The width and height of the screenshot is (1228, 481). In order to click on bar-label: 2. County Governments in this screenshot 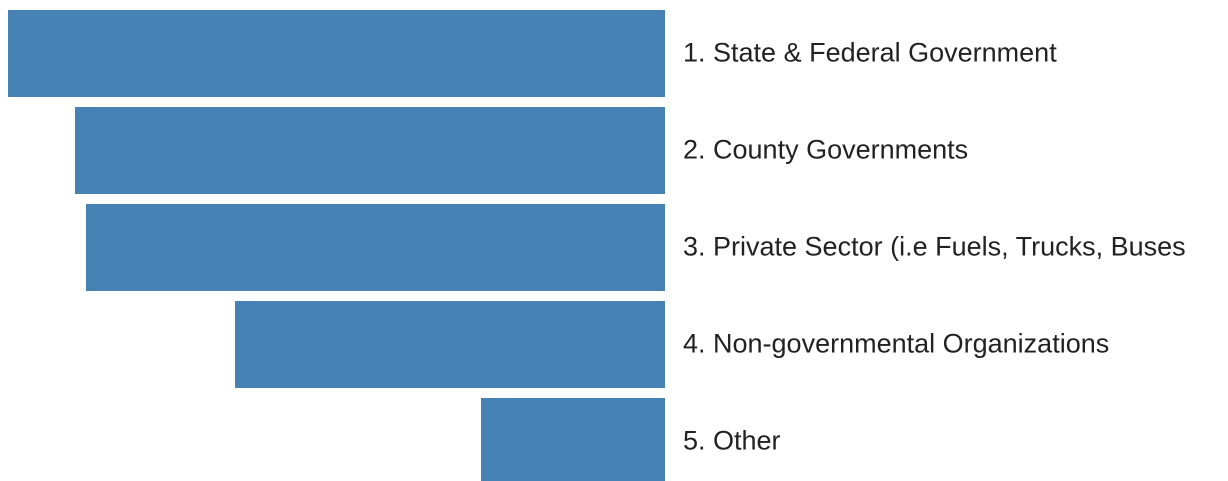, I will do `click(825, 150)`.